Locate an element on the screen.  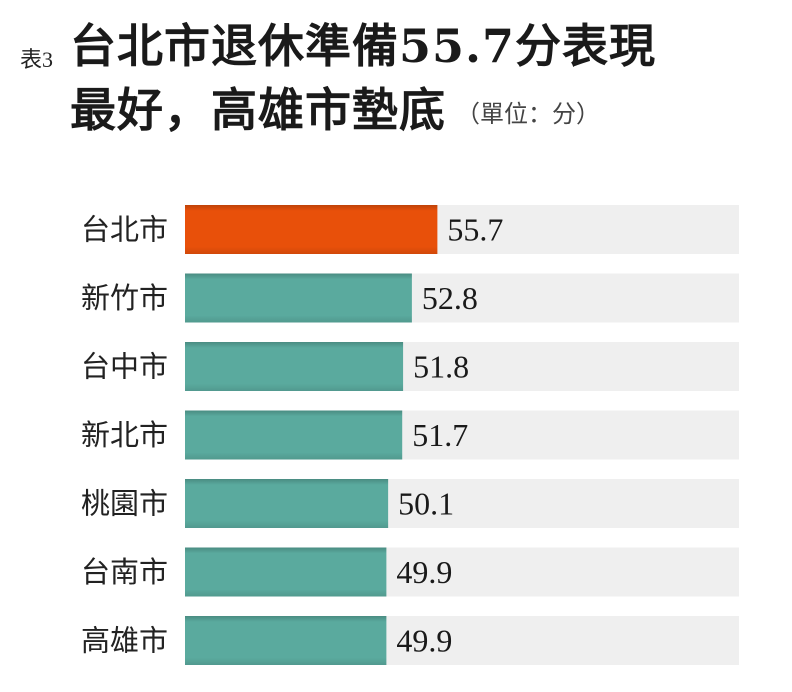
value-label: 55.7 is located at coordinates (475, 230).